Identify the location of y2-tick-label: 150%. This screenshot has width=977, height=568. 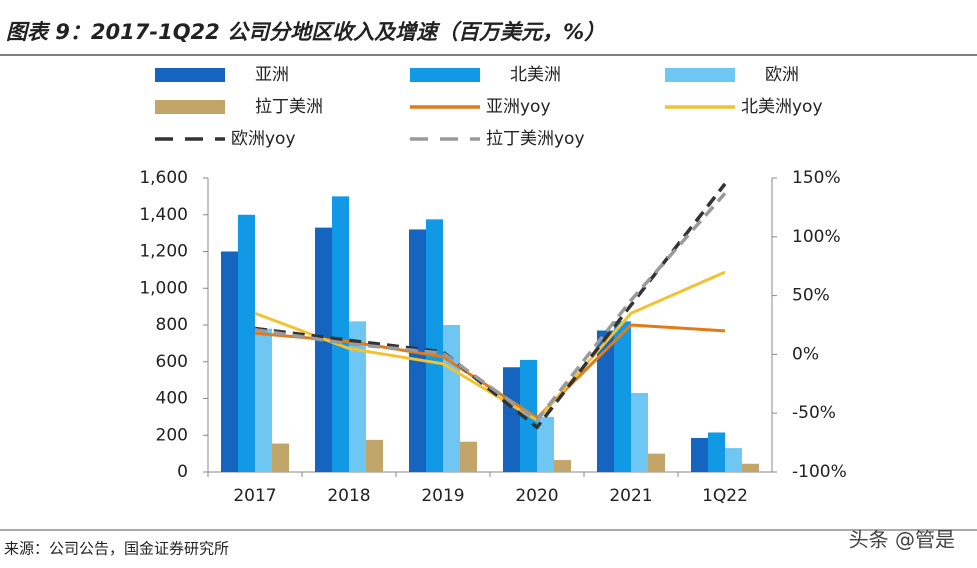
(816, 178).